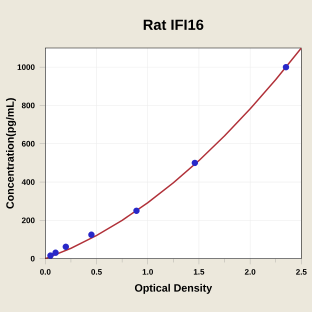 Image resolution: width=312 pixels, height=312 pixels. I want to click on chart-title: Rat IFI16, so click(174, 25).